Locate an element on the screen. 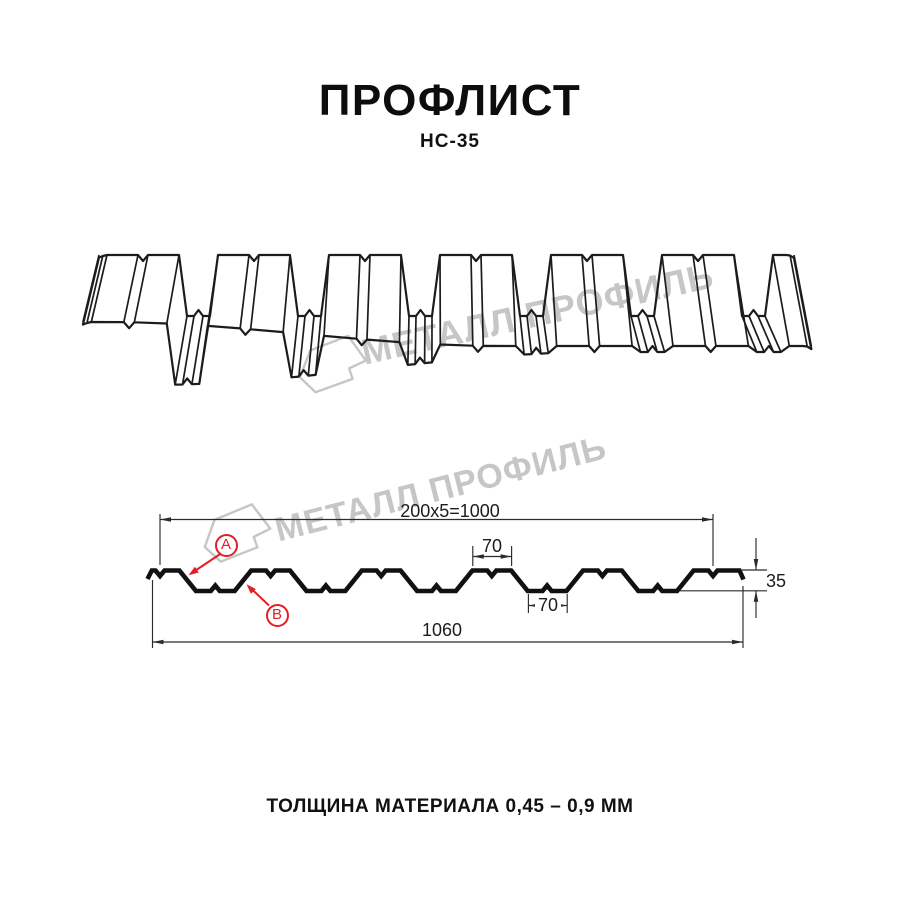 This screenshot has width=900, height=900. page-title: ПРОФЛИСТ is located at coordinates (450, 100).